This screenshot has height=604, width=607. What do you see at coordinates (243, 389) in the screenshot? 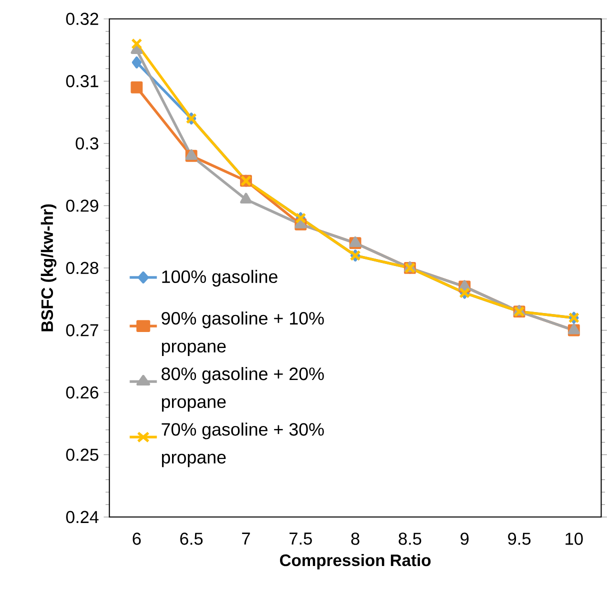
I see `legend-label: 80% gasoline + 20% propane` at bounding box center [243, 389].